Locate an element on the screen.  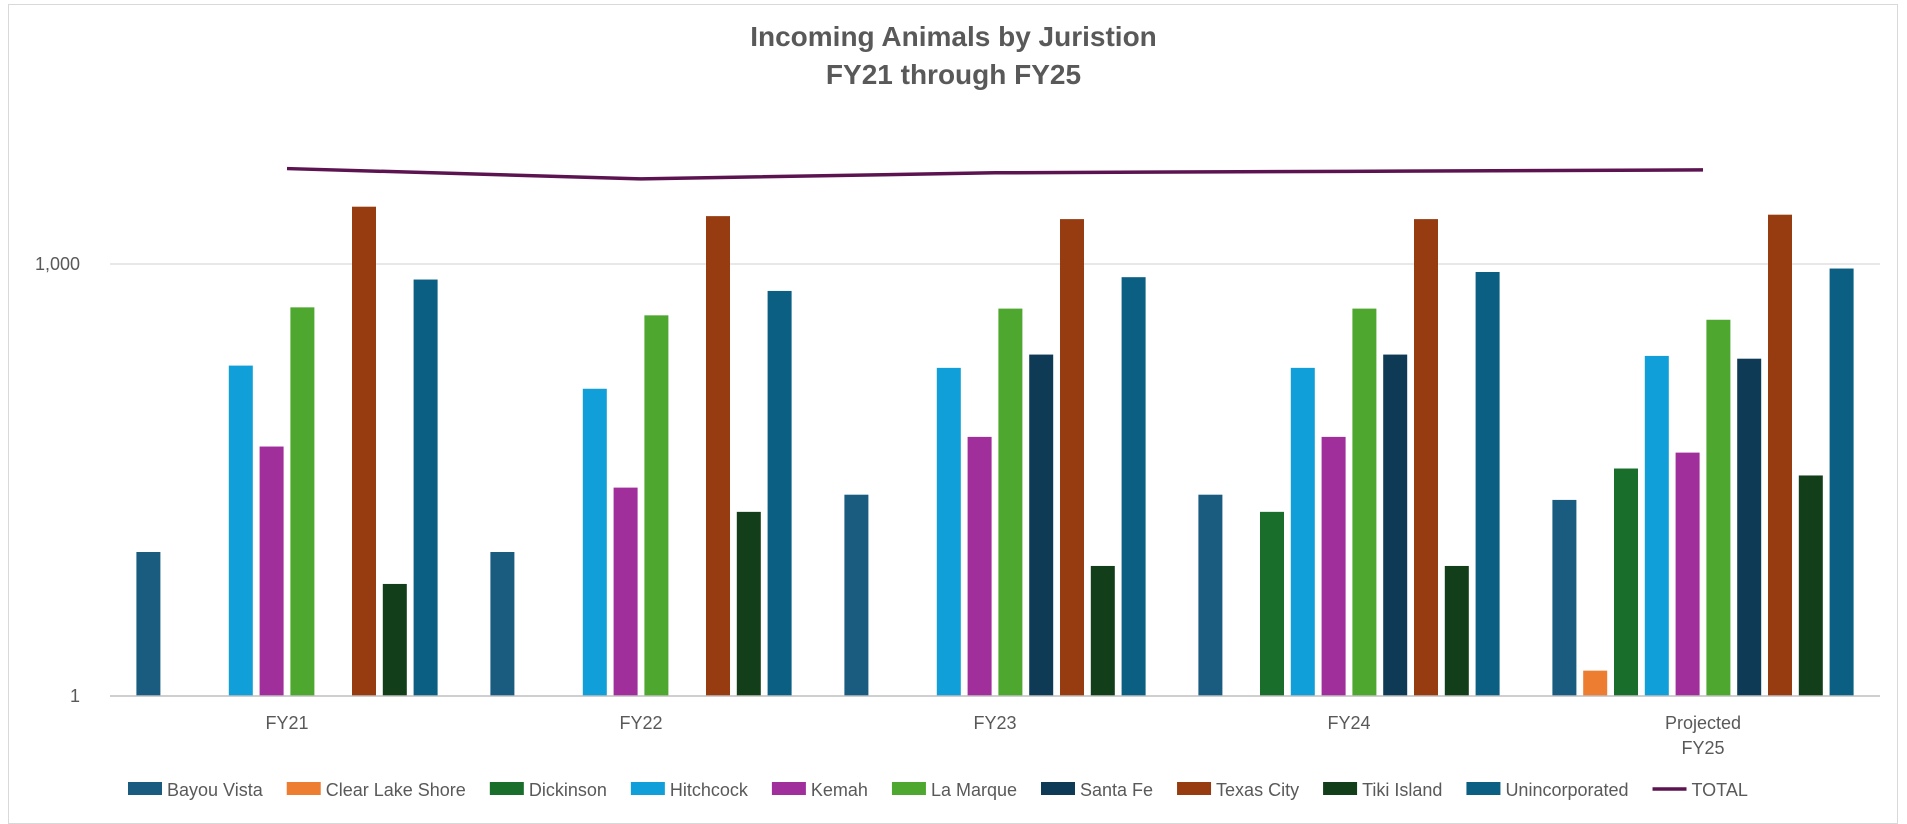
x-tick-label: FY21 is located at coordinates (286, 723).